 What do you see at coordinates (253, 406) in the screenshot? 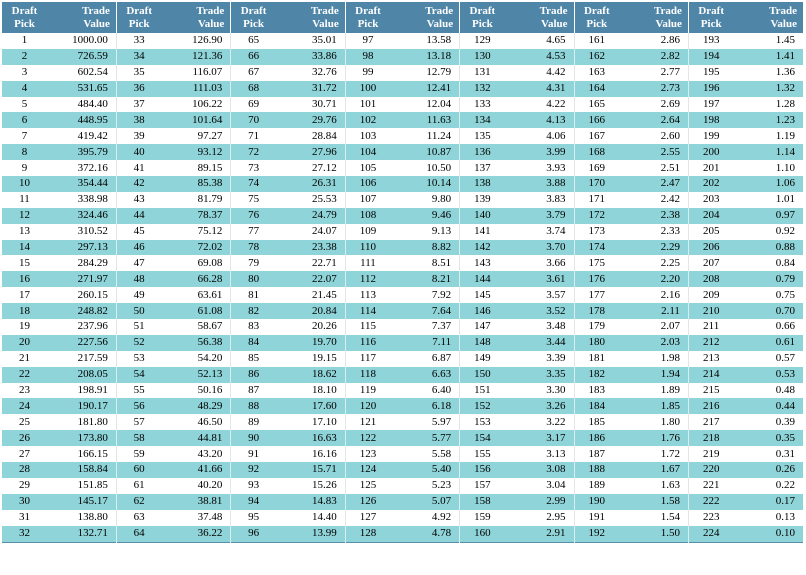
I see `draft-pick-cell: 88` at bounding box center [253, 406].